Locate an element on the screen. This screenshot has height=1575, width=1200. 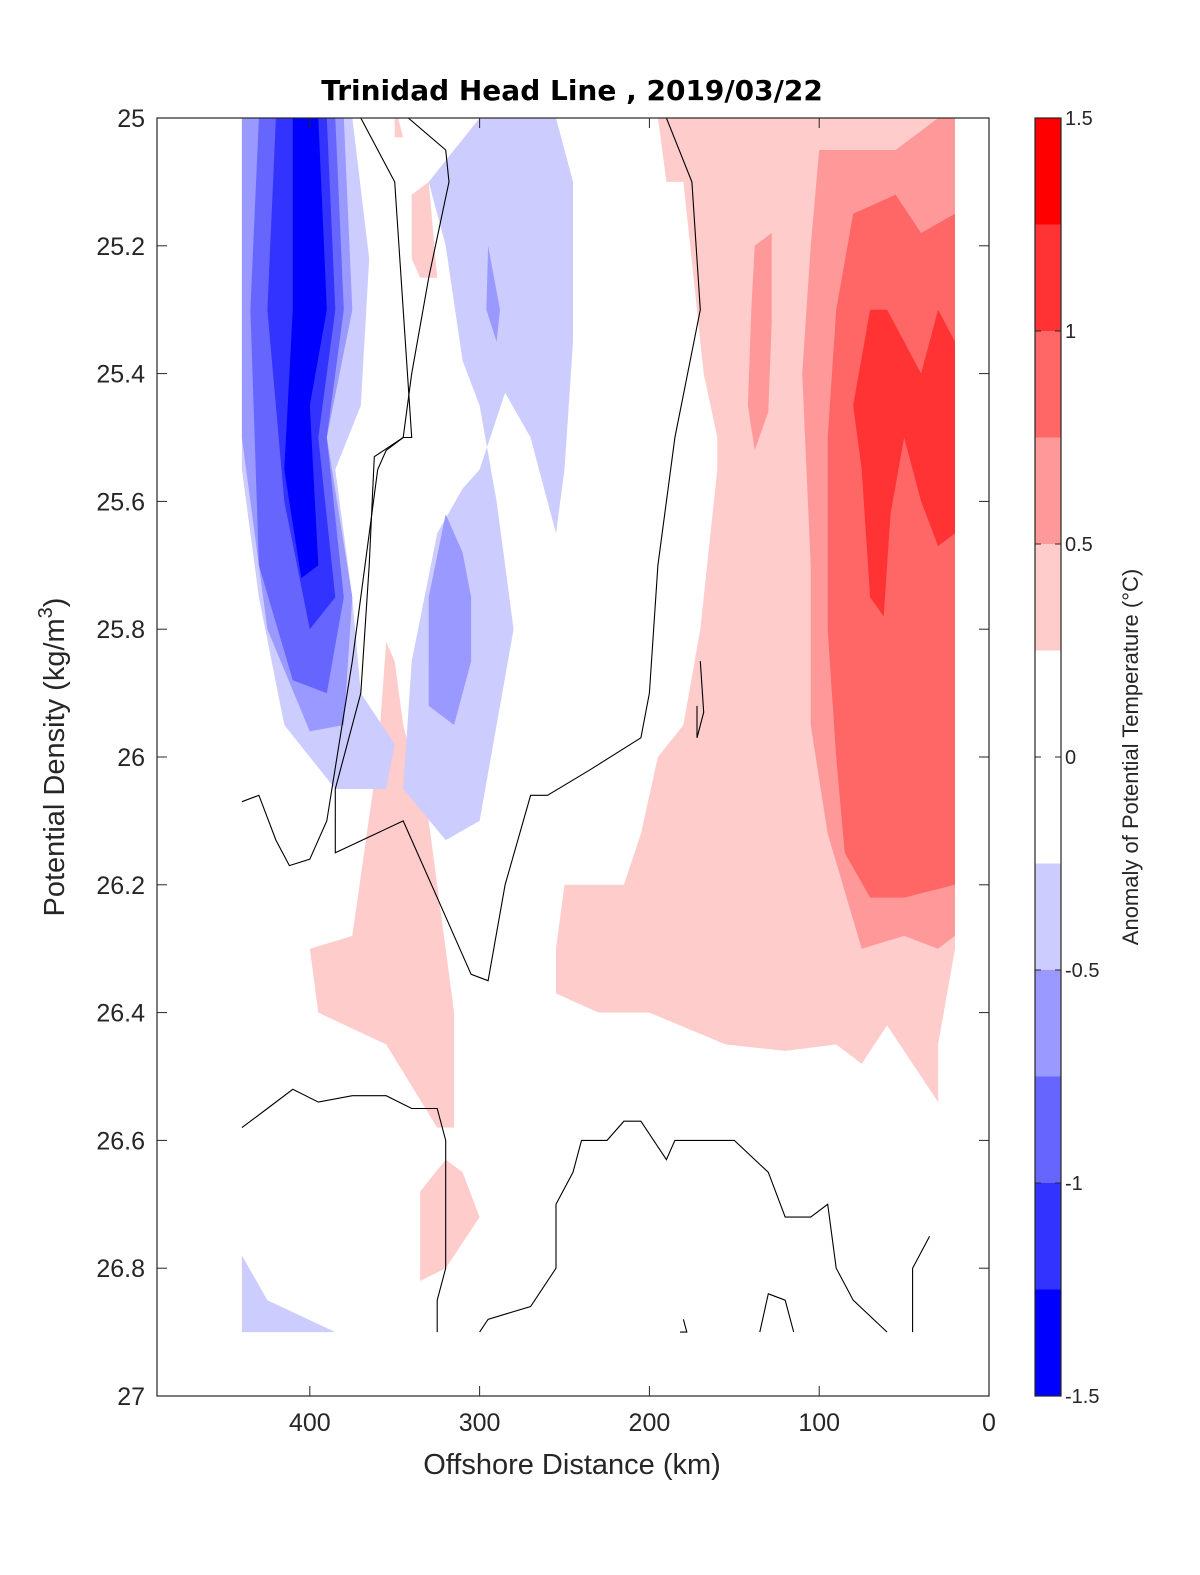
colorbar-tick-label: 1 is located at coordinates (1070, 332).